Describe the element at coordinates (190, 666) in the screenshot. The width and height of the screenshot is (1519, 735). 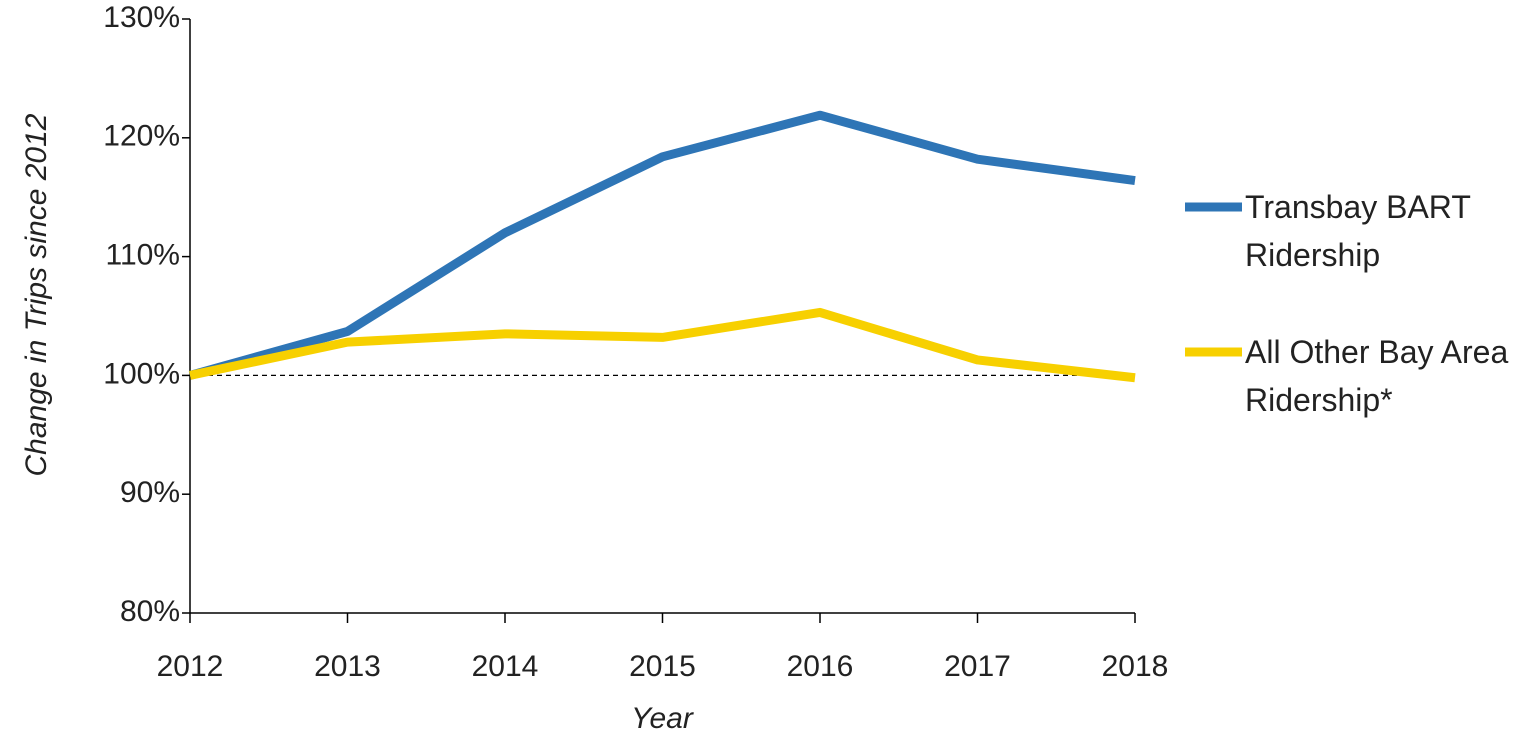
I see `x-tick-label: 2012` at that location.